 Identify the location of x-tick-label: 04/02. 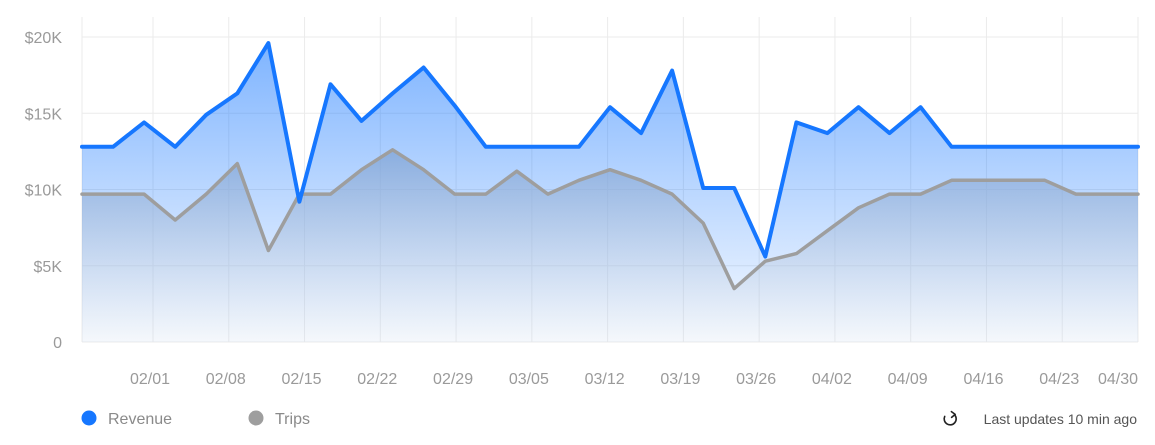
(832, 379).